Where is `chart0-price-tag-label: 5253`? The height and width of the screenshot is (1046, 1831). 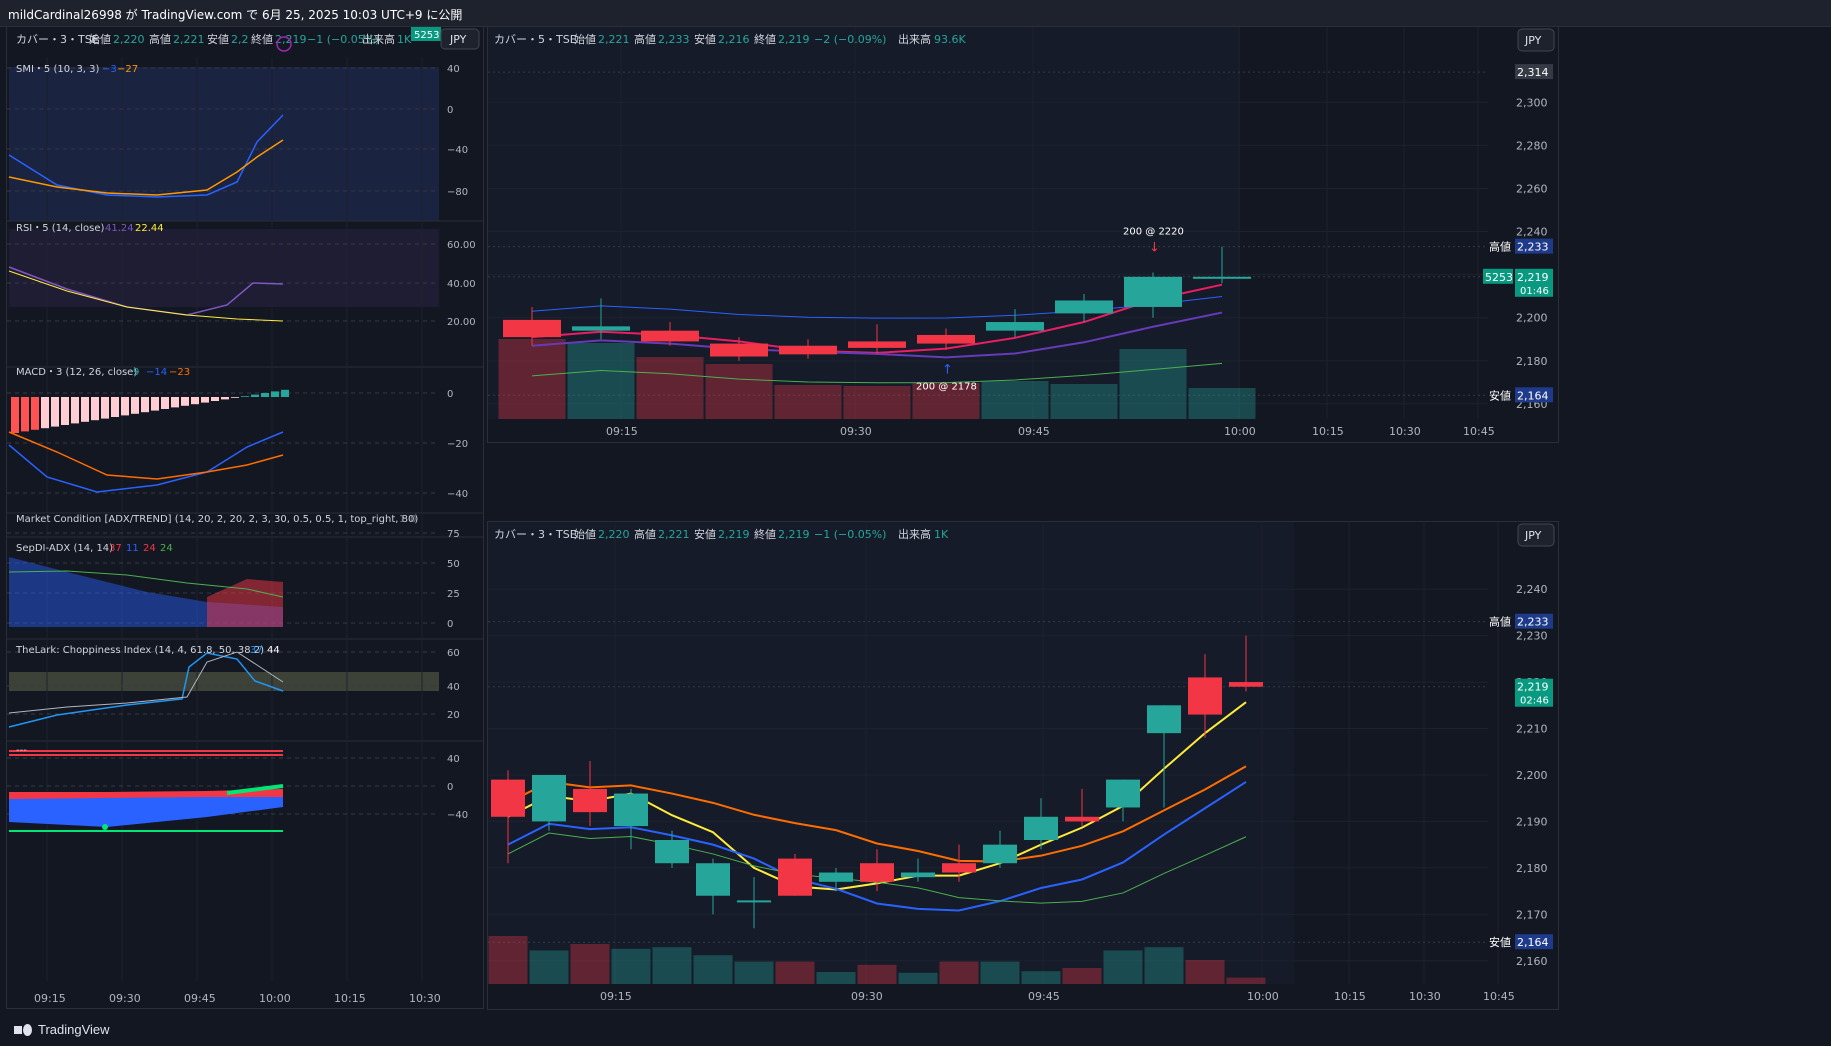 chart0-price-tag-label: 5253 is located at coordinates (1499, 277).